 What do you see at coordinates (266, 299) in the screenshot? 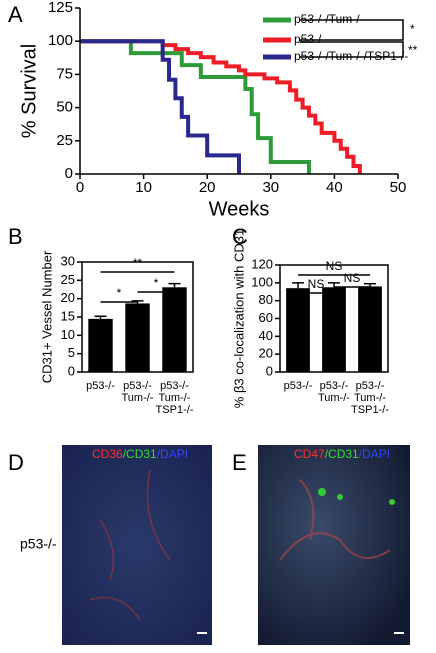
I see `y-tick-label: 80` at bounding box center [266, 299].